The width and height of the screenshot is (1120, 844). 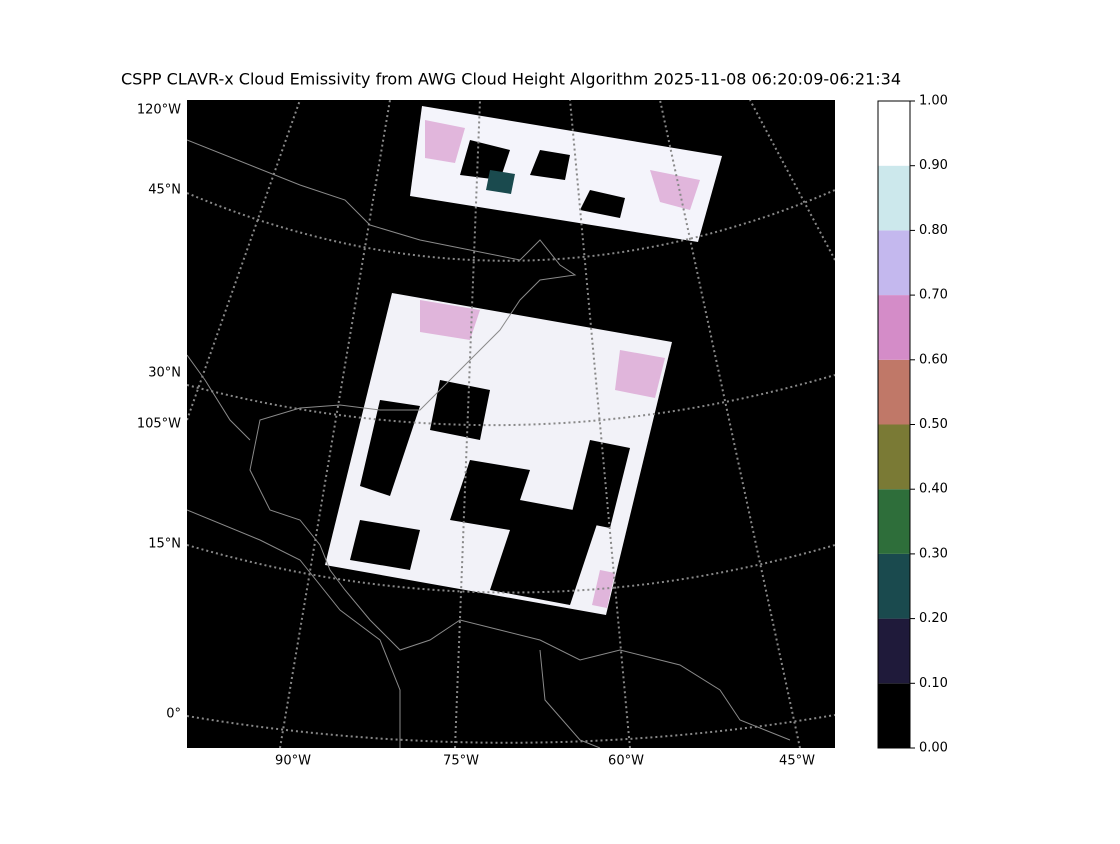 I want to click on lon-label: 60°W, so click(x=626, y=761).